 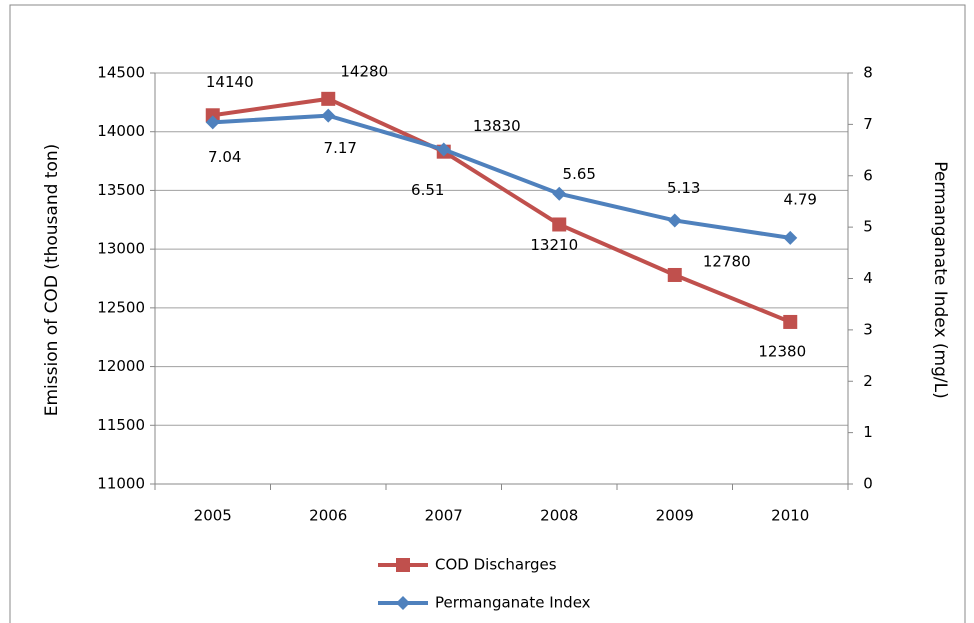 I want to click on data-label: 14140, so click(x=230, y=82).